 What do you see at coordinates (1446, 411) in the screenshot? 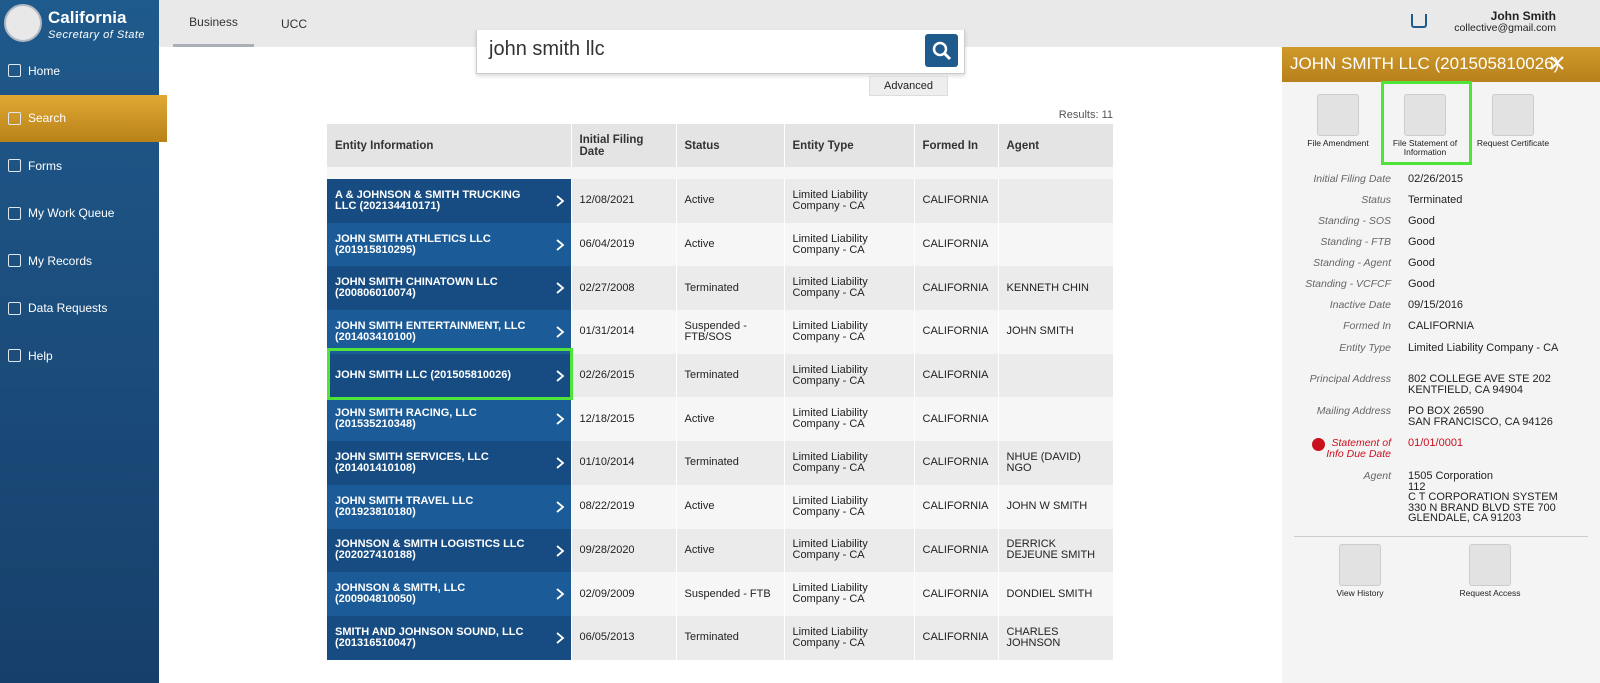
I see `detail-line: PO BOX 26590` at bounding box center [1446, 411].